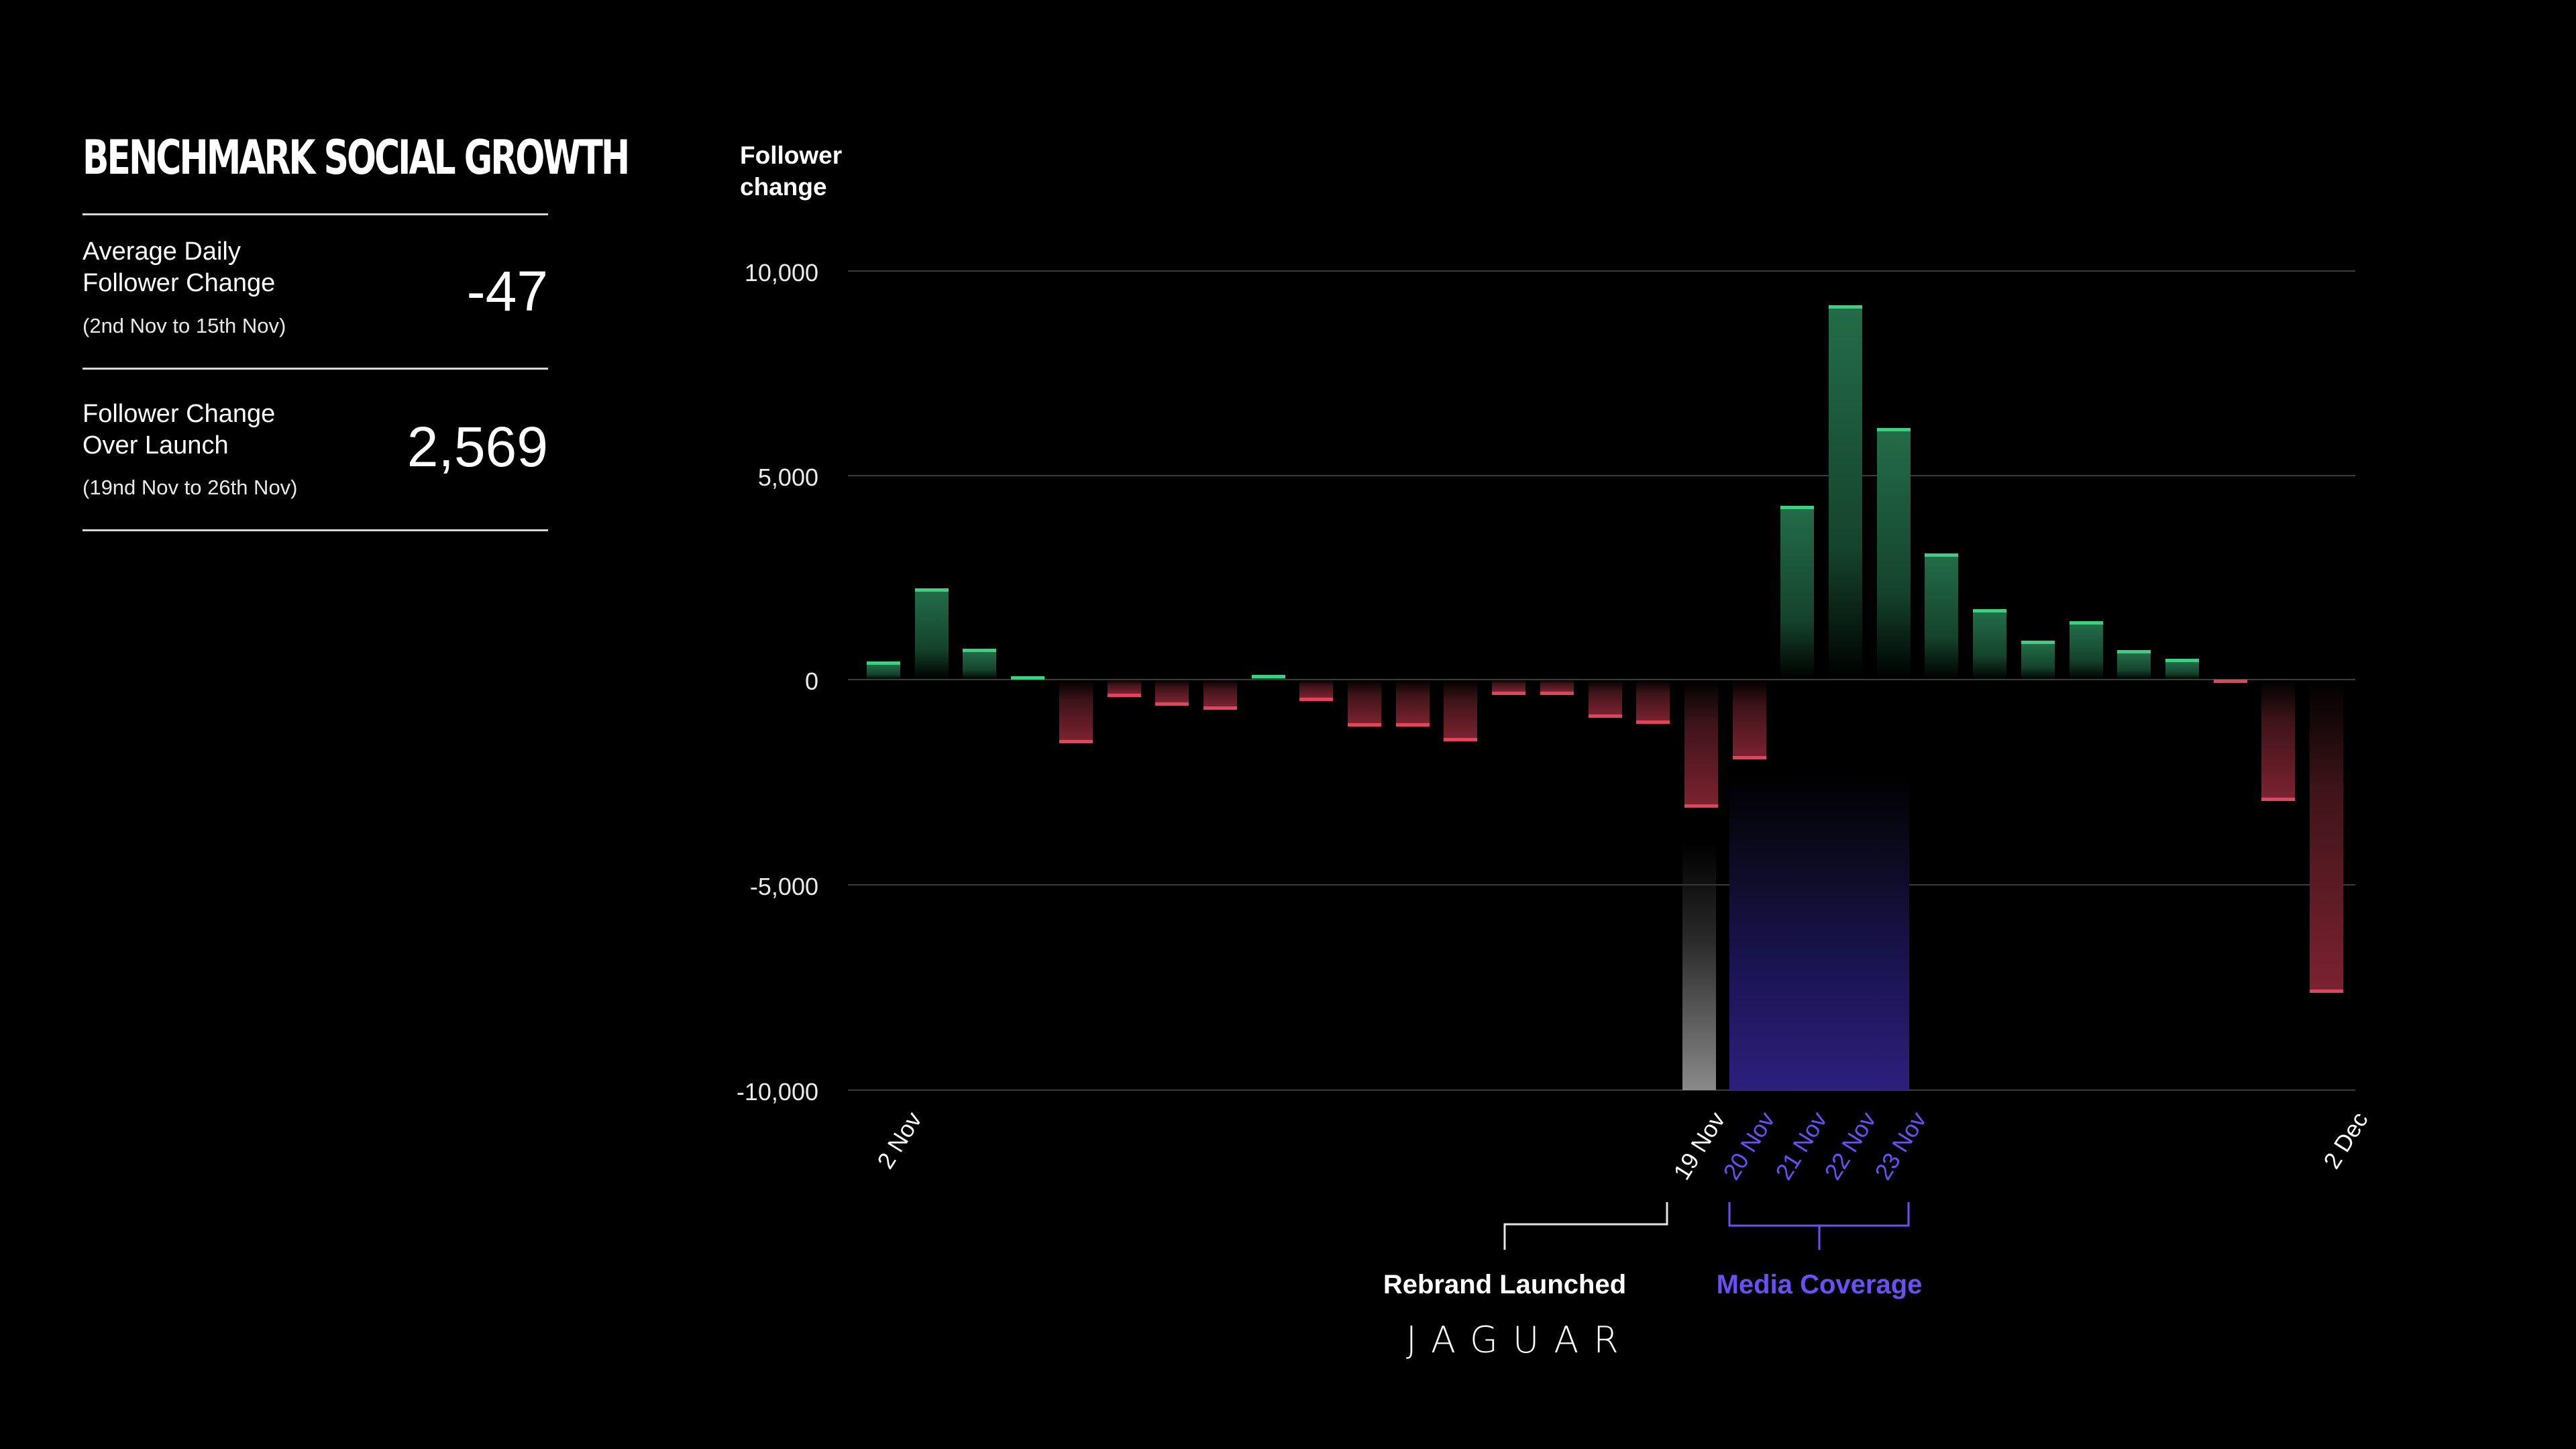 The height and width of the screenshot is (1449, 2576). Describe the element at coordinates (787, 477) in the screenshot. I see `y-tick-label: 5,000` at that location.